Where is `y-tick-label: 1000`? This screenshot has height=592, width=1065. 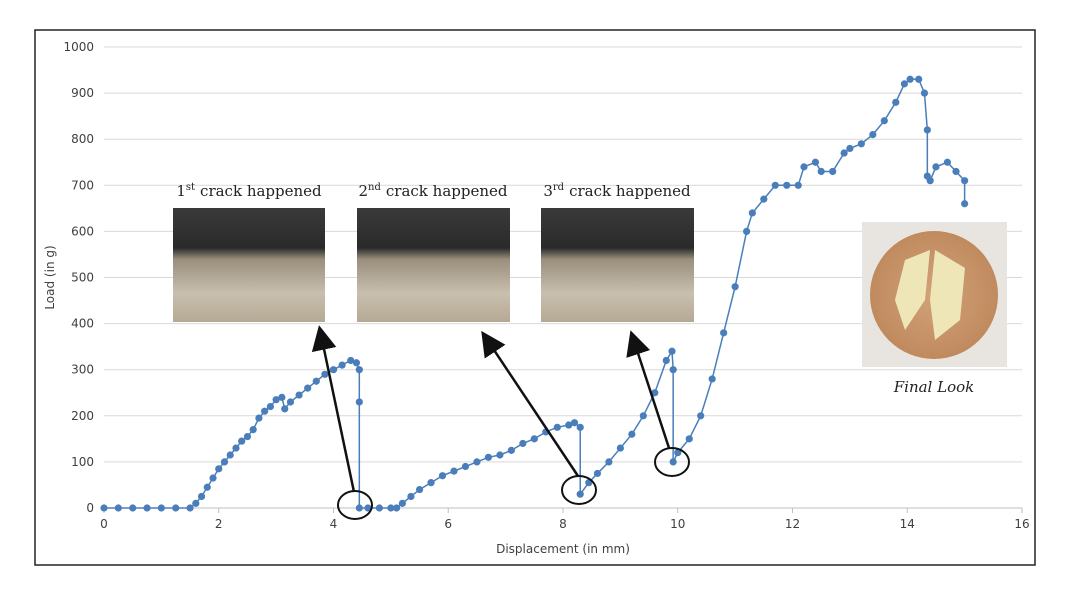
y-tick-label: 1000 is located at coordinates (78, 47).